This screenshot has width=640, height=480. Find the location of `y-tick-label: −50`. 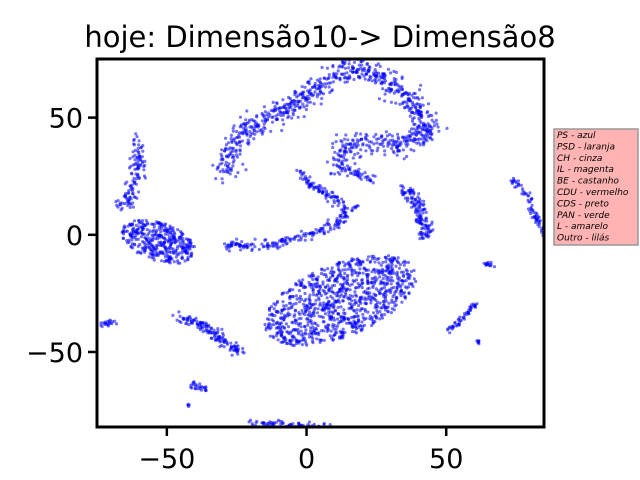

y-tick-label: −50 is located at coordinates (54, 353).